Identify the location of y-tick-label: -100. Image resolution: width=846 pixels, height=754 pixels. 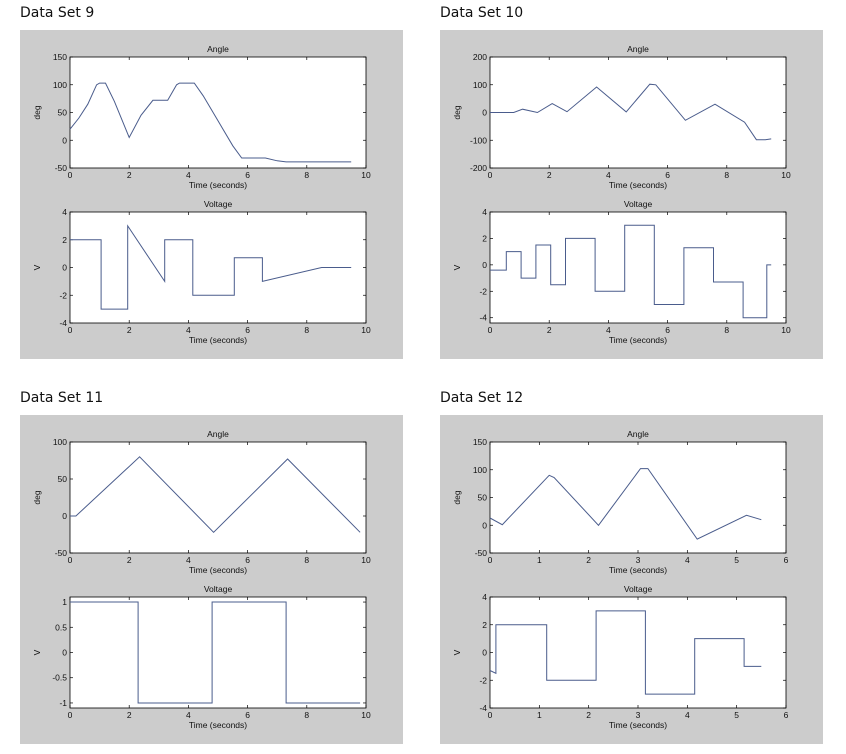
(478, 140).